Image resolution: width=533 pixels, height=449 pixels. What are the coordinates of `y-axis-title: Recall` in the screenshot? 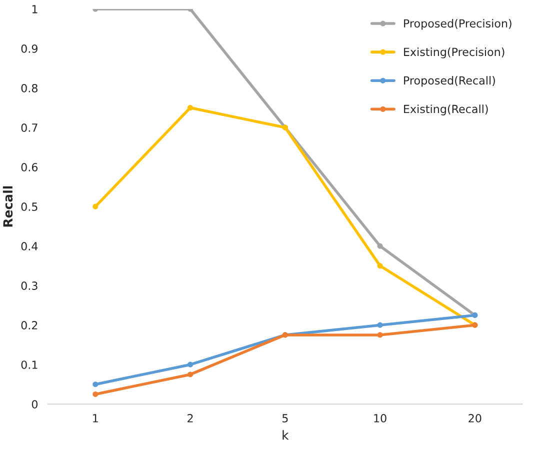 It's located at (7, 206).